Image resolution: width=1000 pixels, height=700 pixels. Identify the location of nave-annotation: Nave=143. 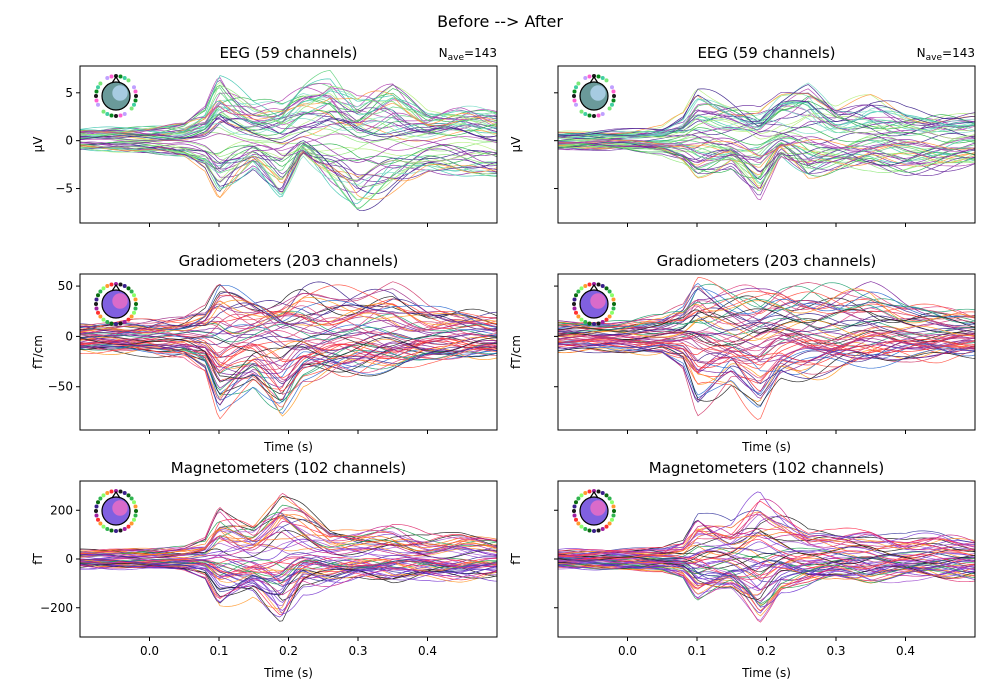
(468, 54).